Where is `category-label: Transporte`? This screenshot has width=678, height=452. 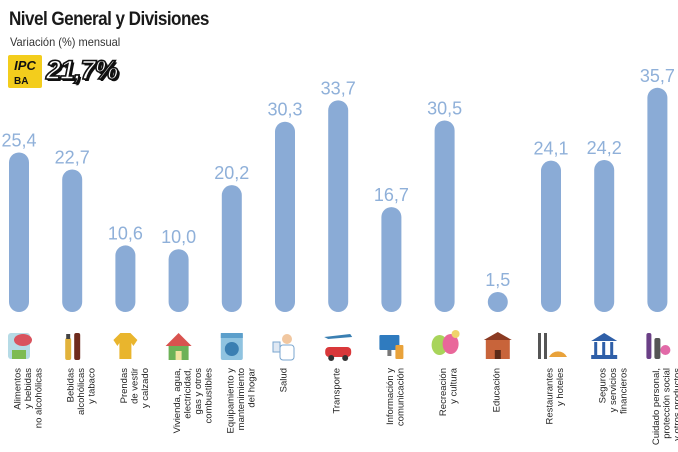
category-label: Transporte is located at coordinates (337, 391).